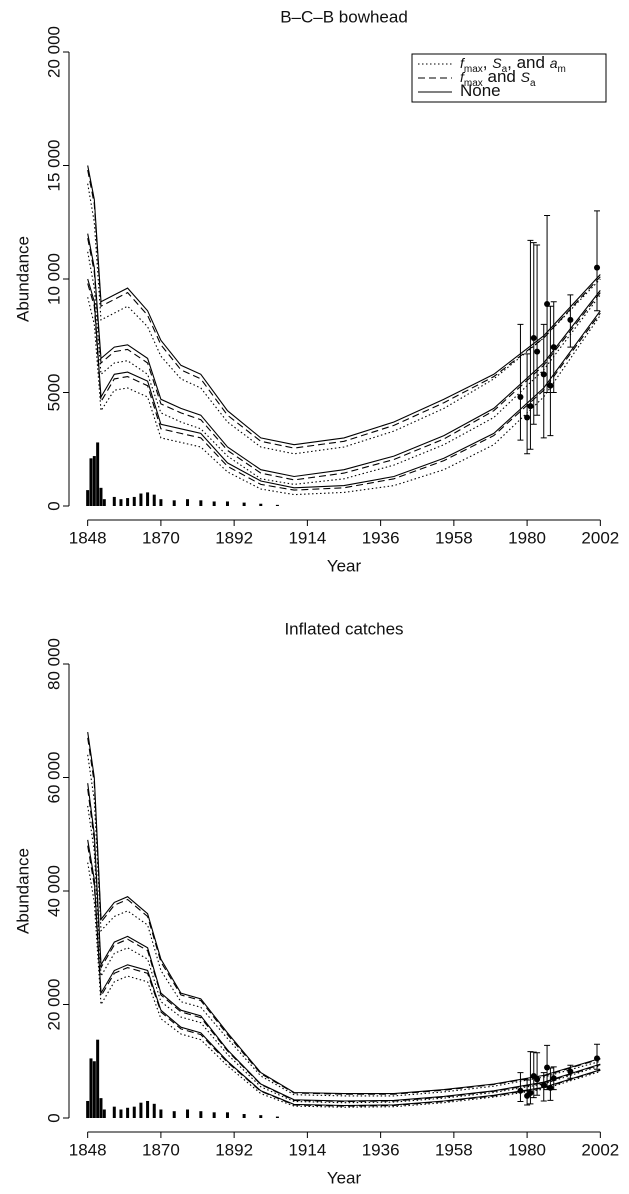  I want to click on legend-label: fmax, Sa, and am, so click(513, 64).